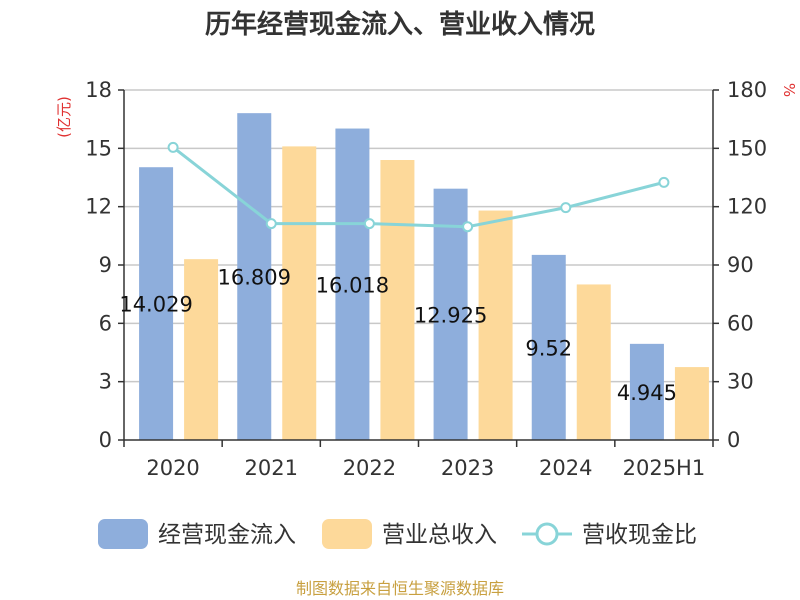 The height and width of the screenshot is (600, 800). I want to click on y-left-tick-label: 0, so click(105, 440).